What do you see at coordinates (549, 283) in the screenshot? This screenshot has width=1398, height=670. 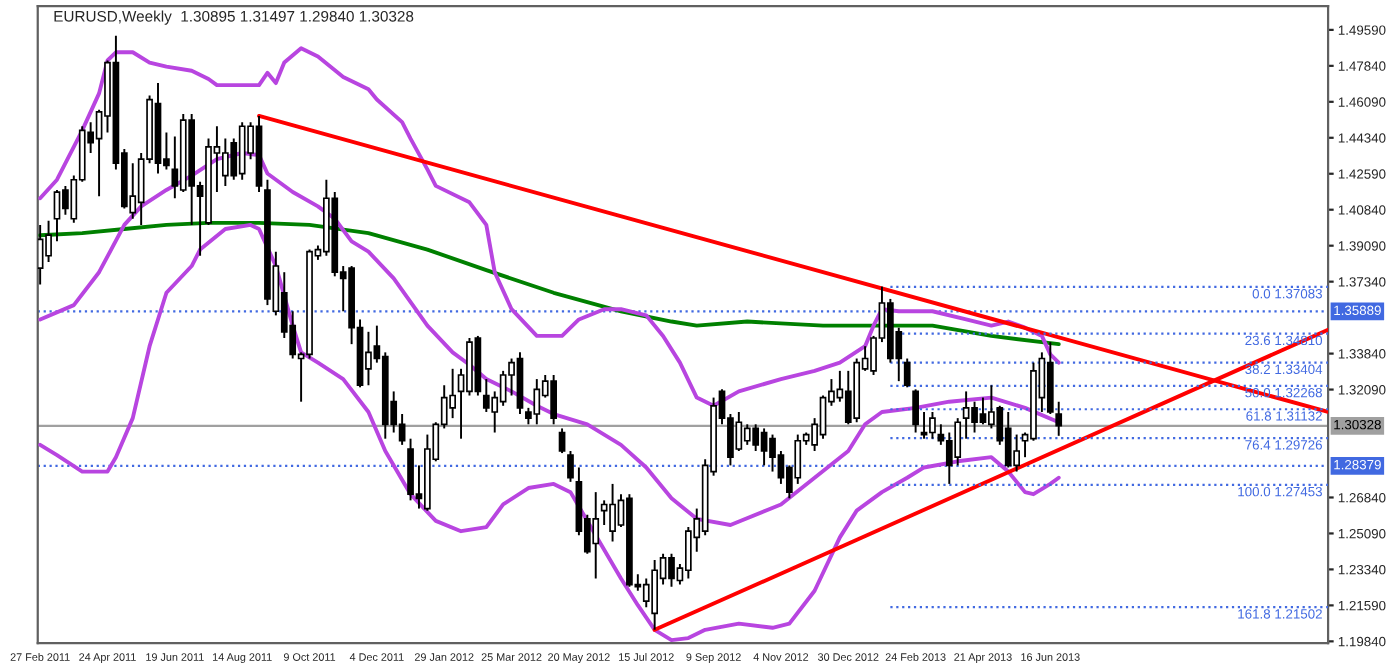 I see `line-series` at bounding box center [549, 283].